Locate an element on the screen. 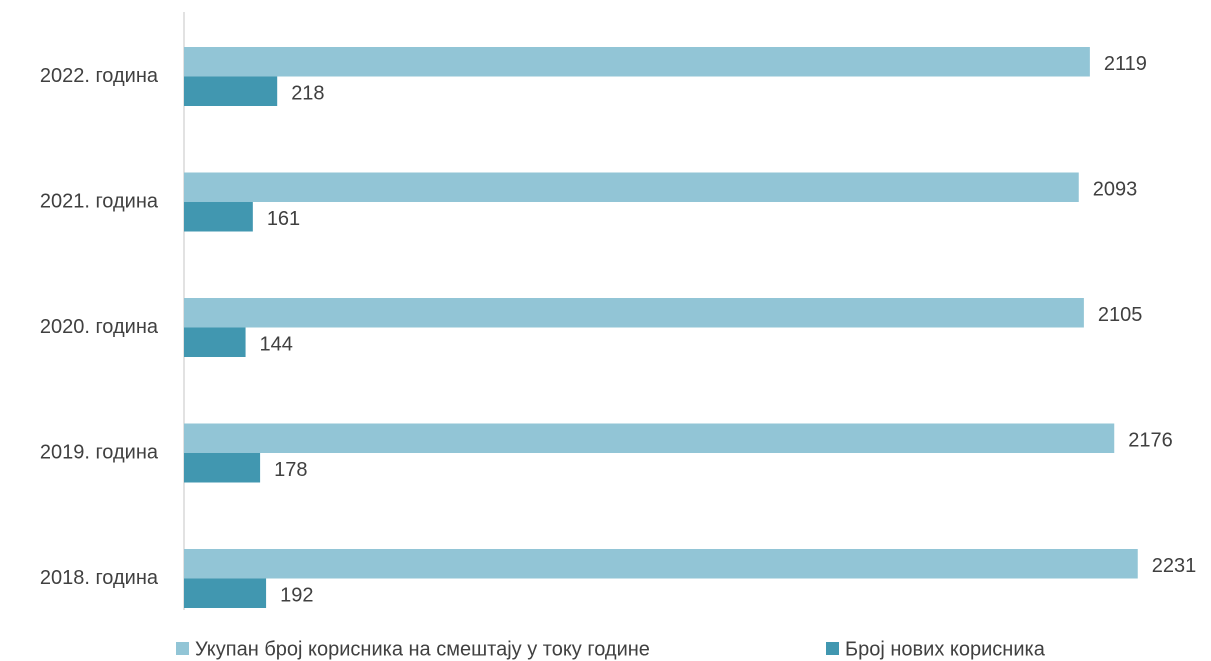 The height and width of the screenshot is (661, 1211). data-label: 2093 is located at coordinates (1115, 190).